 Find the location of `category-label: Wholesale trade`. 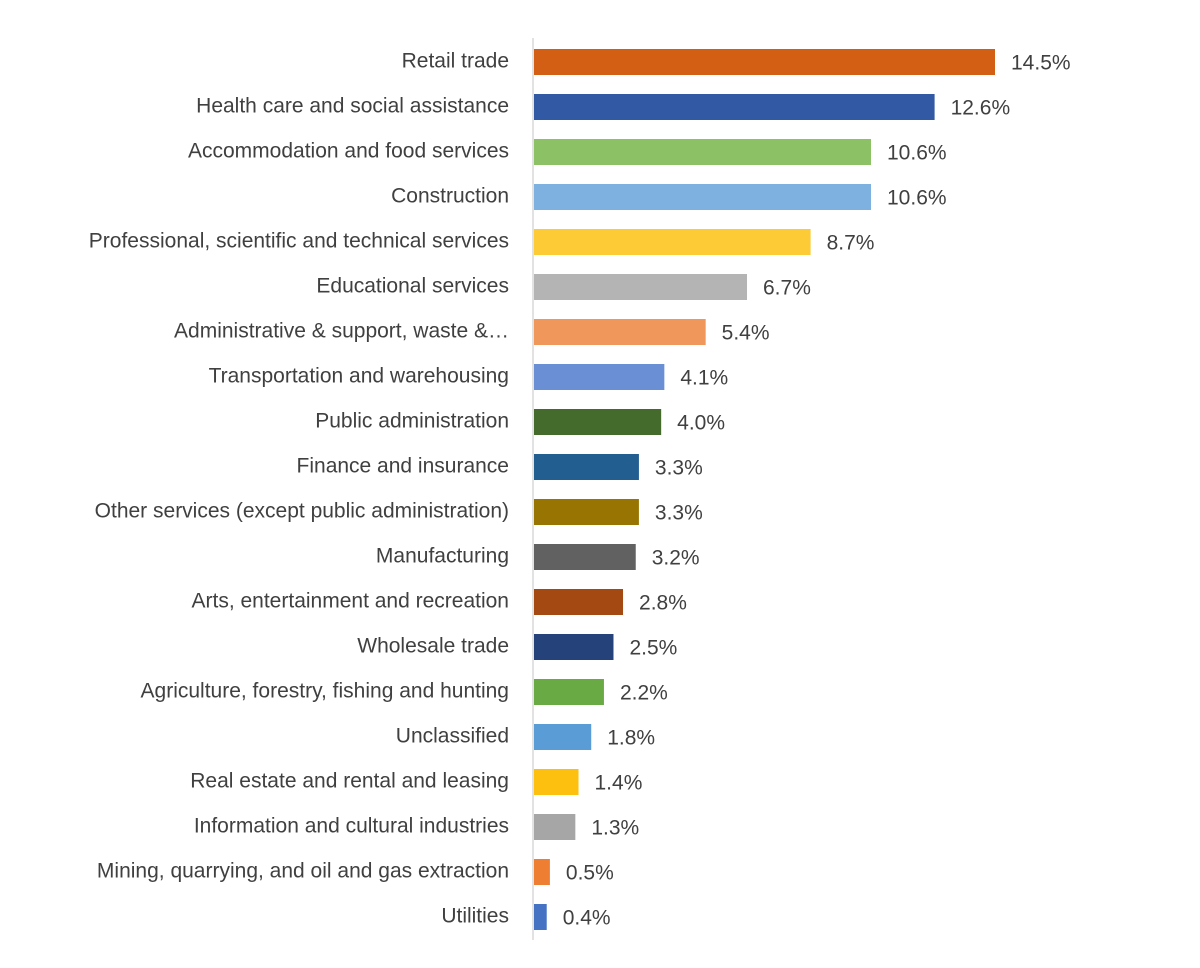

category-label: Wholesale trade is located at coordinates (433, 646).